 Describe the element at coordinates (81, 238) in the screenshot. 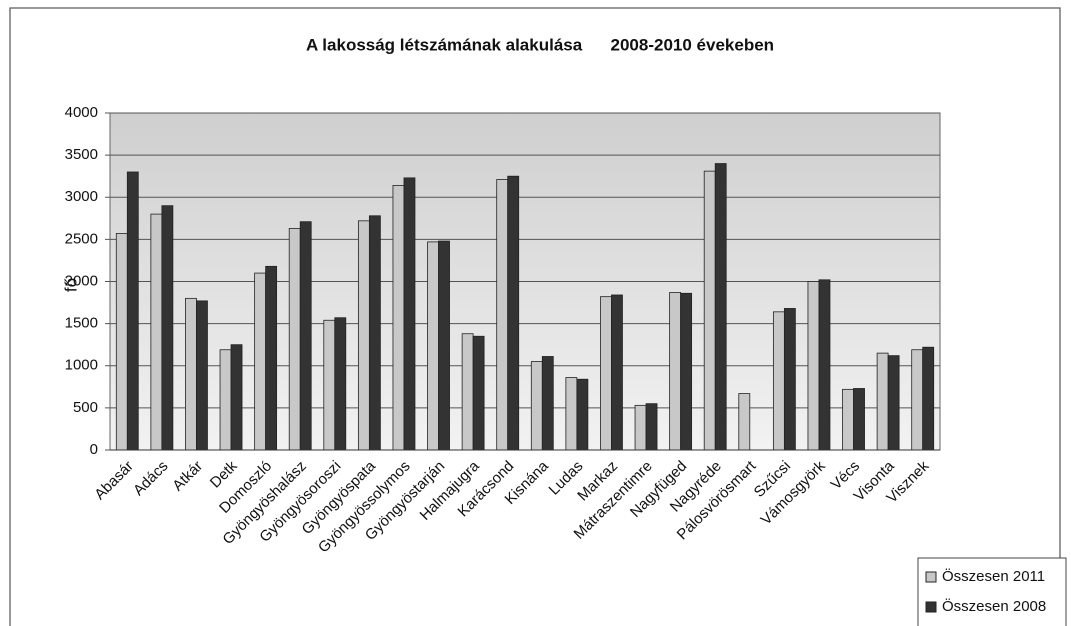

I see `y-tick-label: 2500` at that location.